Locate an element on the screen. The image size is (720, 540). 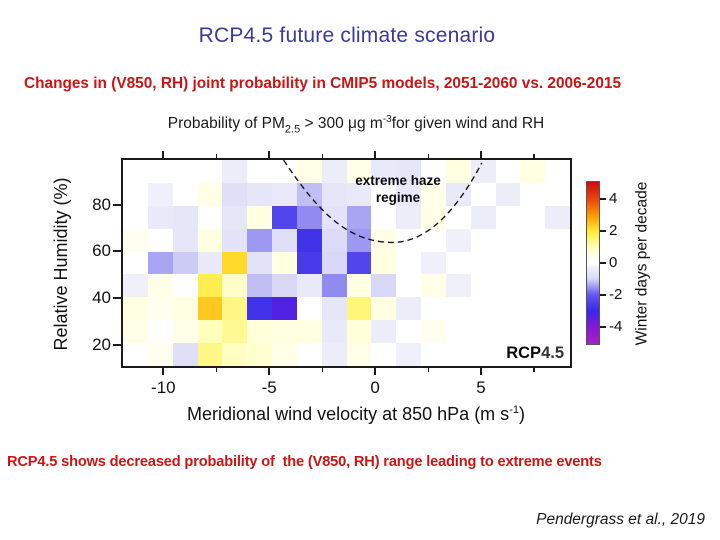
plot-title-text-3: for given wind and RH is located at coordinates (468, 124).